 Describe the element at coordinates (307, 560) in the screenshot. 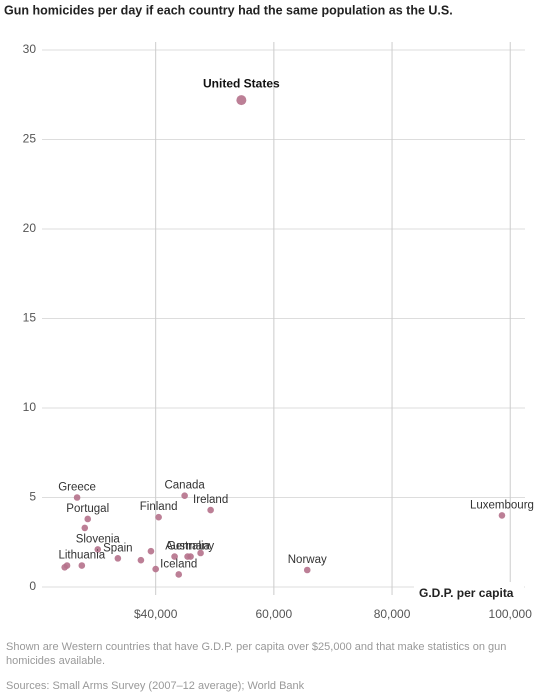

I see `point-label: Norway` at that location.